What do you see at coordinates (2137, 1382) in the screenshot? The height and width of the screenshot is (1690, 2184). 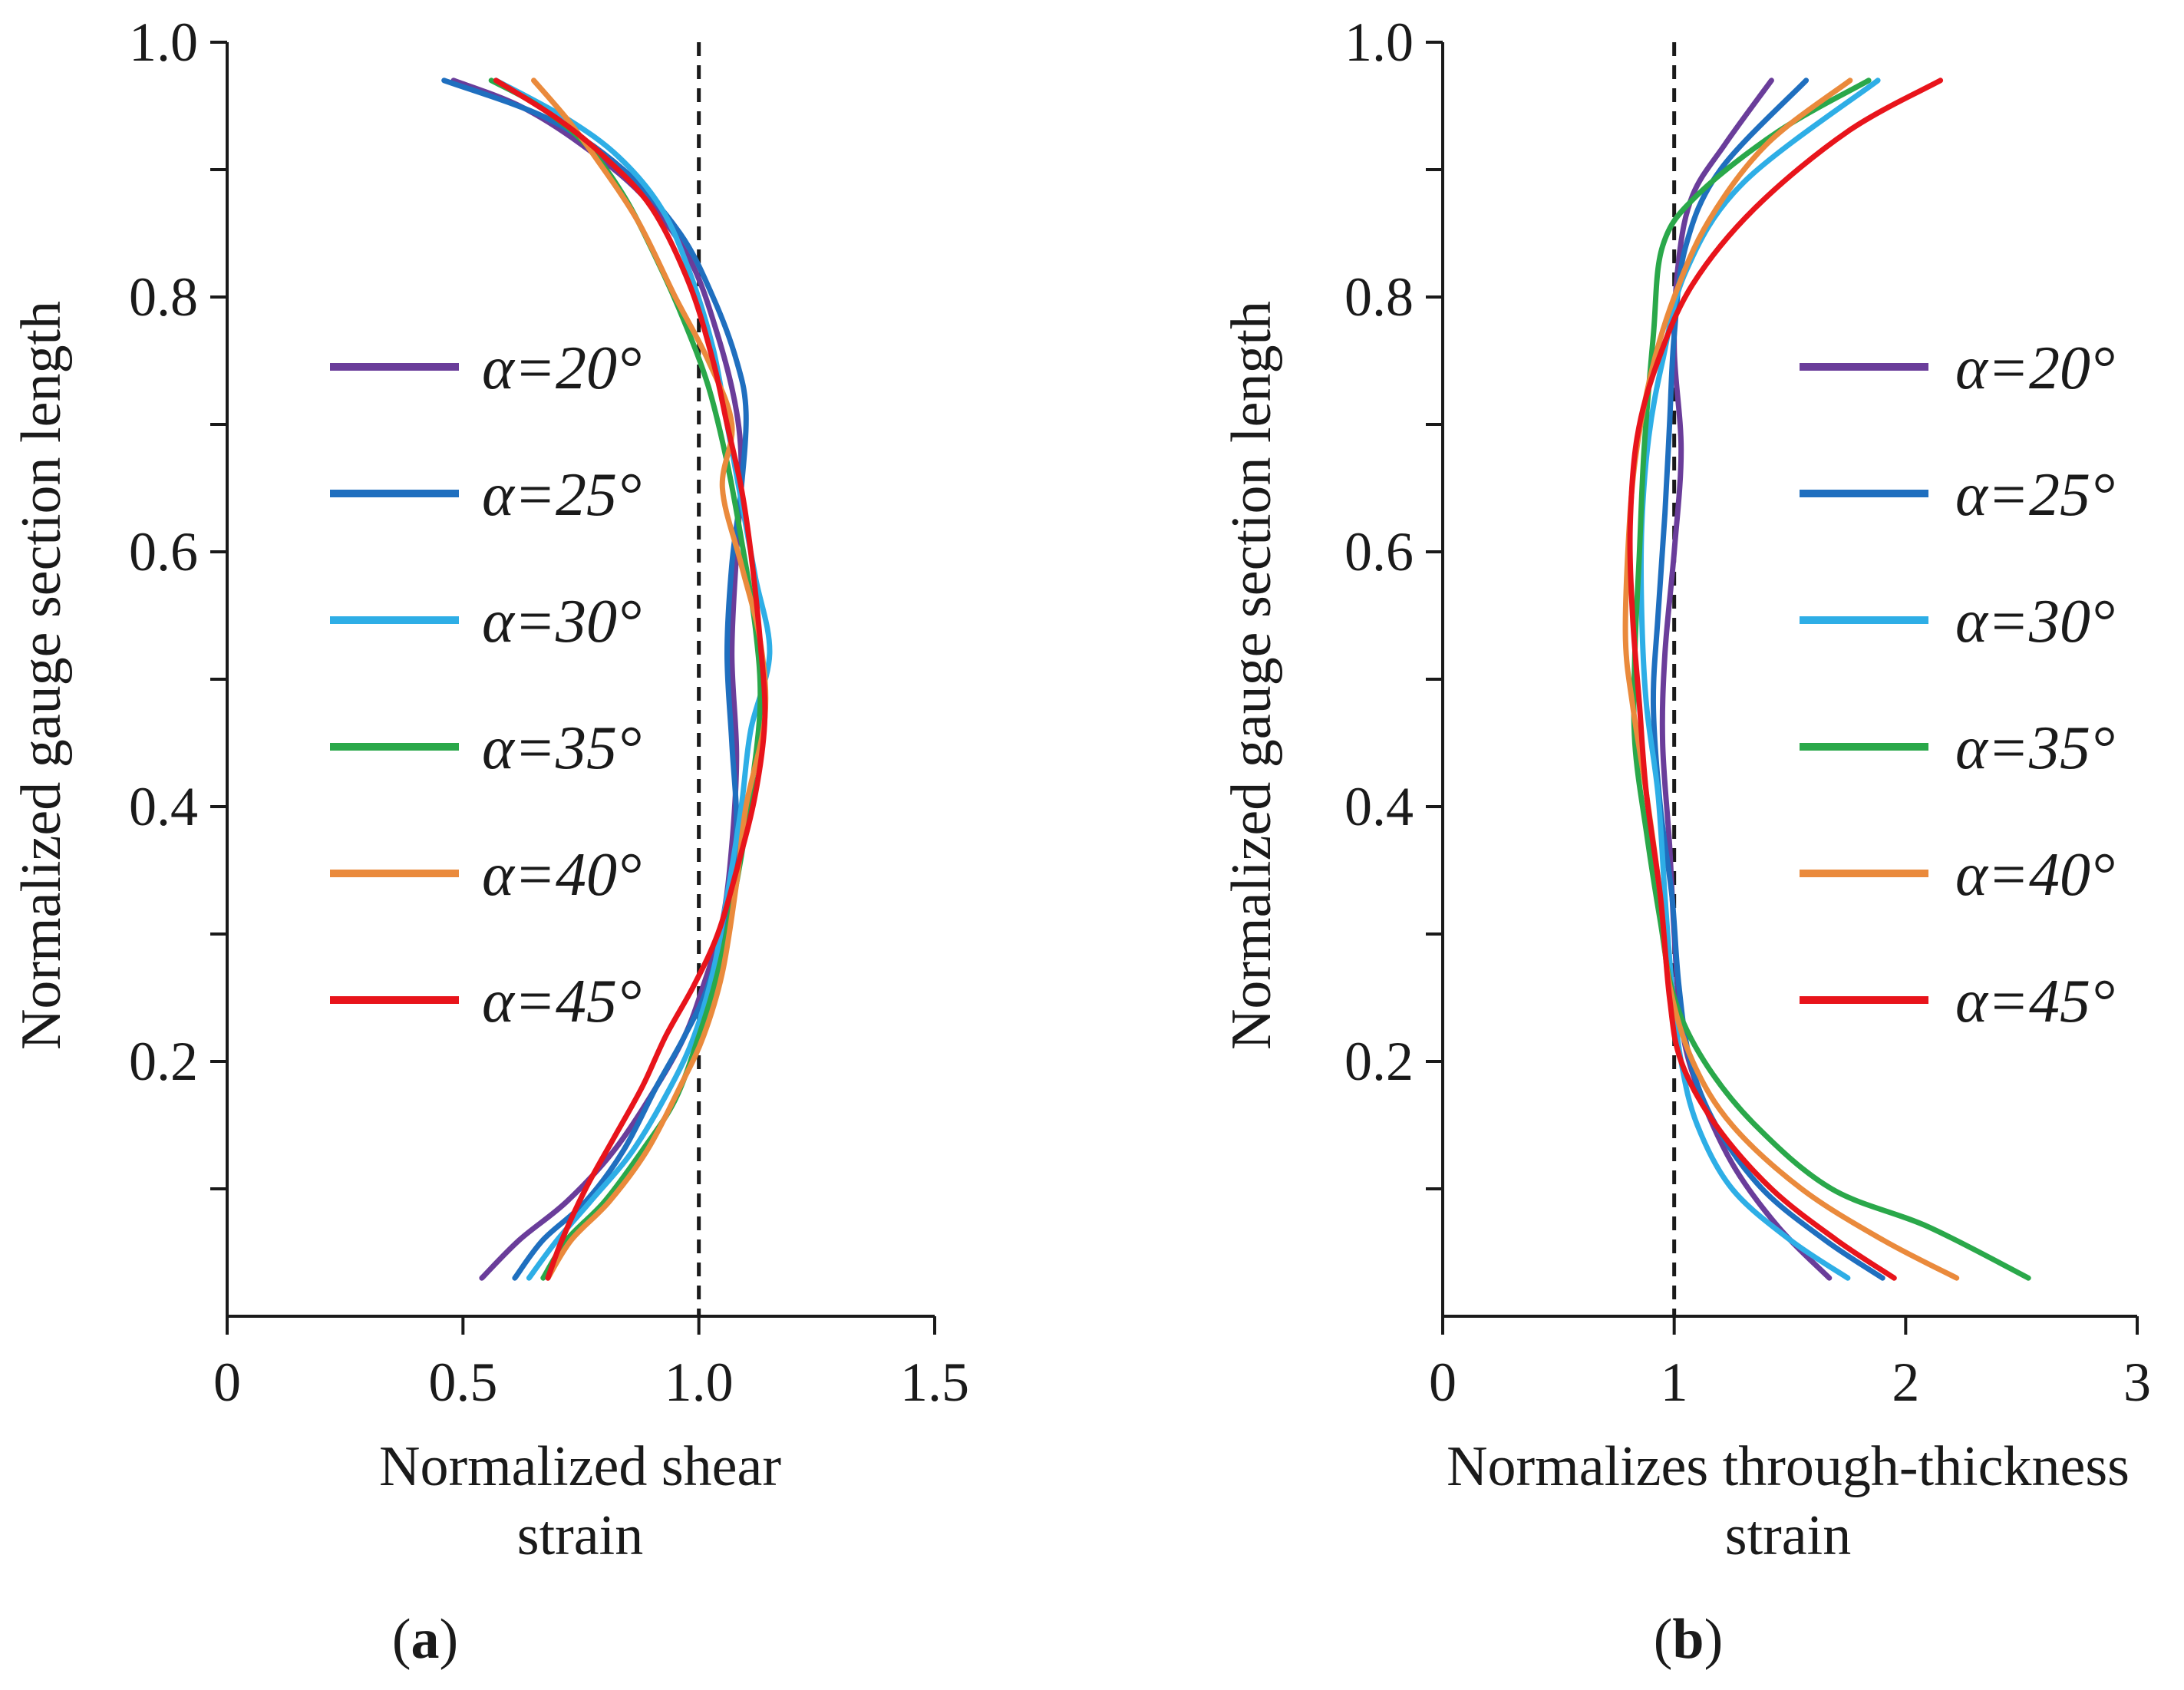 I see `panel-b-x-tick-label: 3` at bounding box center [2137, 1382].